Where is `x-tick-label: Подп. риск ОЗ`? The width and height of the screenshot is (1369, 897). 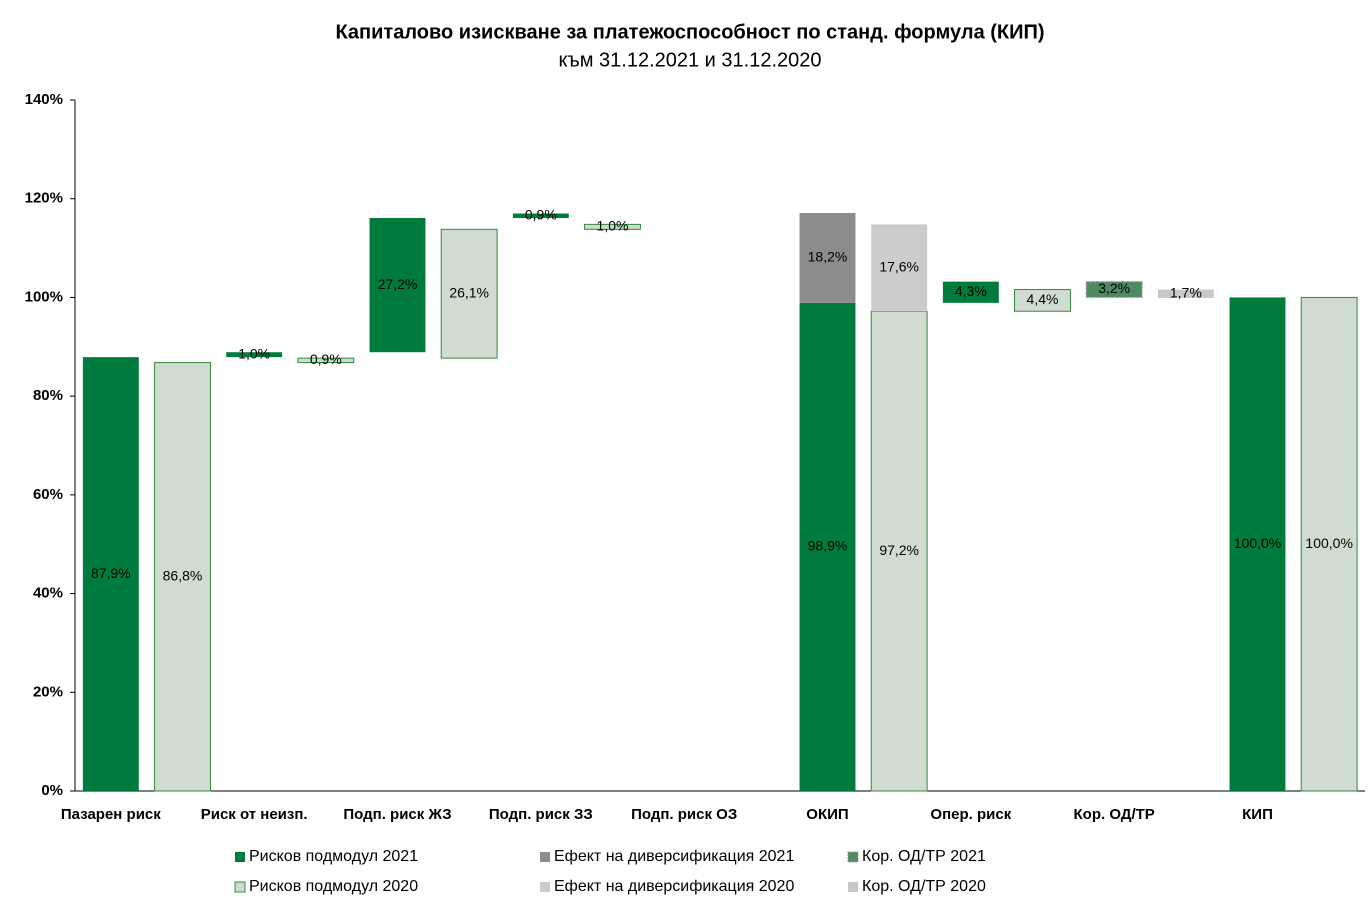 x-tick-label: Подп. риск ОЗ is located at coordinates (684, 814).